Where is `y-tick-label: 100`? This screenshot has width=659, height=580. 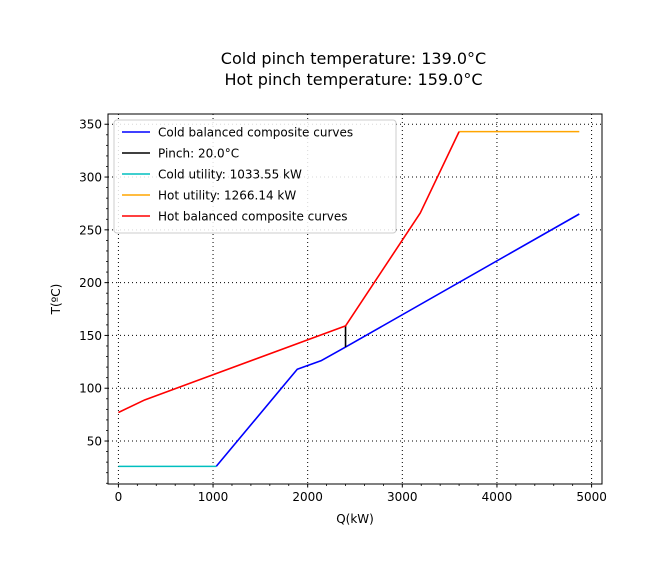
y-tick-label: 100 is located at coordinates (90, 389).